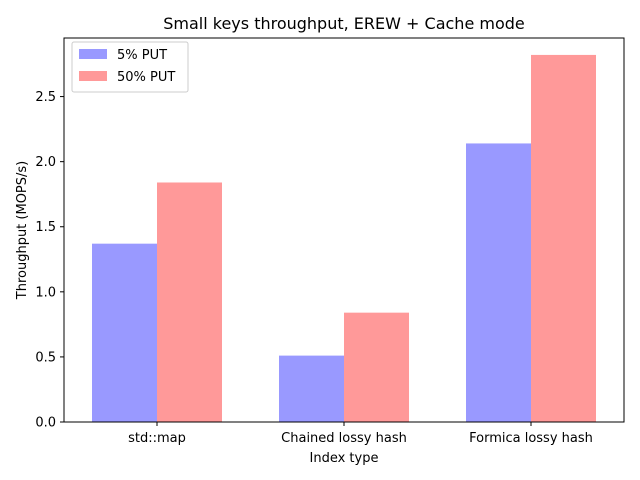 Image resolution: width=640 pixels, height=480 pixels. What do you see at coordinates (45, 227) in the screenshot?
I see `y-tick-label: 1.5` at bounding box center [45, 227].